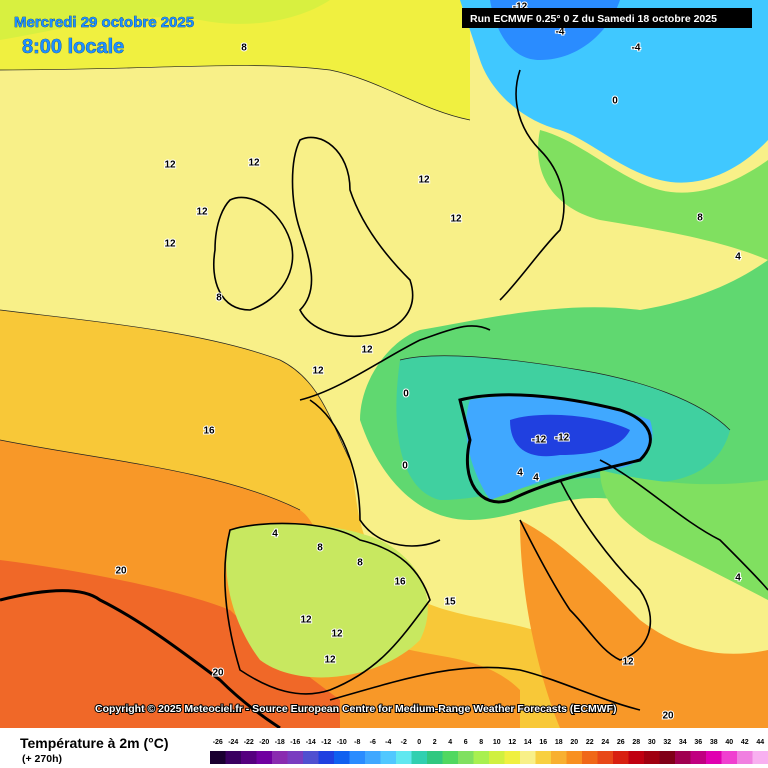  Describe the element at coordinates (559, 742) in the screenshot. I see `scale-tick-label: 18` at that location.